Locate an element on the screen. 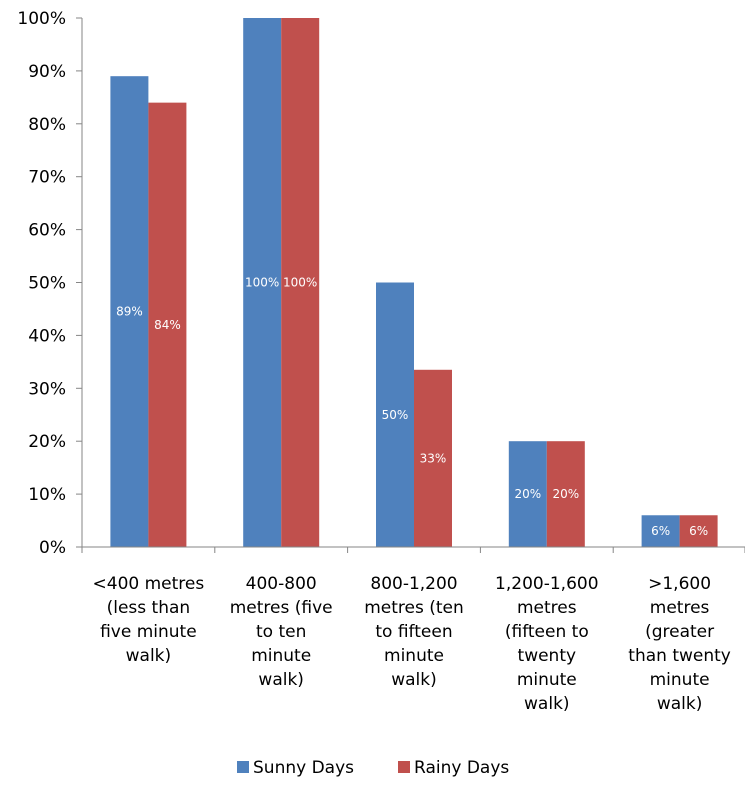 Image resolution: width=745 pixels, height=786 pixels. x-tick-label: <400 metres (less than five minute walk) is located at coordinates (149, 620).